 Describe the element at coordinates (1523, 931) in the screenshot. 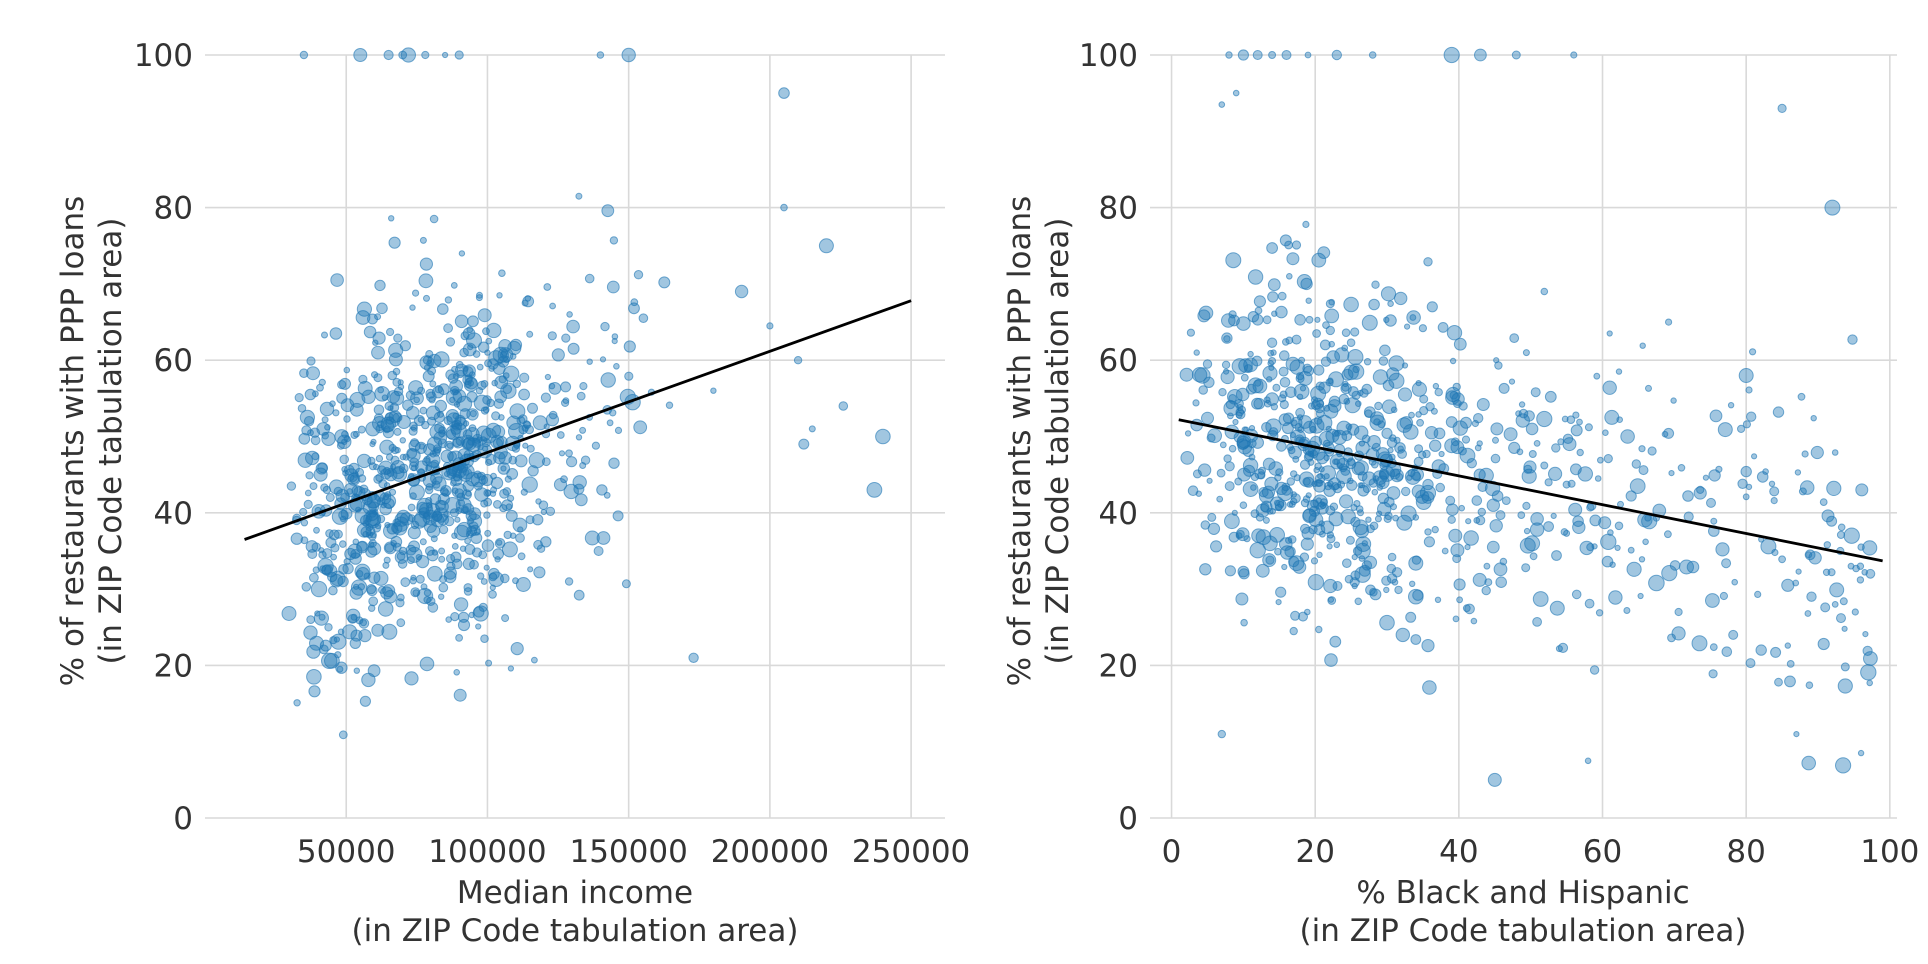

I see `race-chart-x-label-line2: (in ZIP Code tabulation area)` at that location.